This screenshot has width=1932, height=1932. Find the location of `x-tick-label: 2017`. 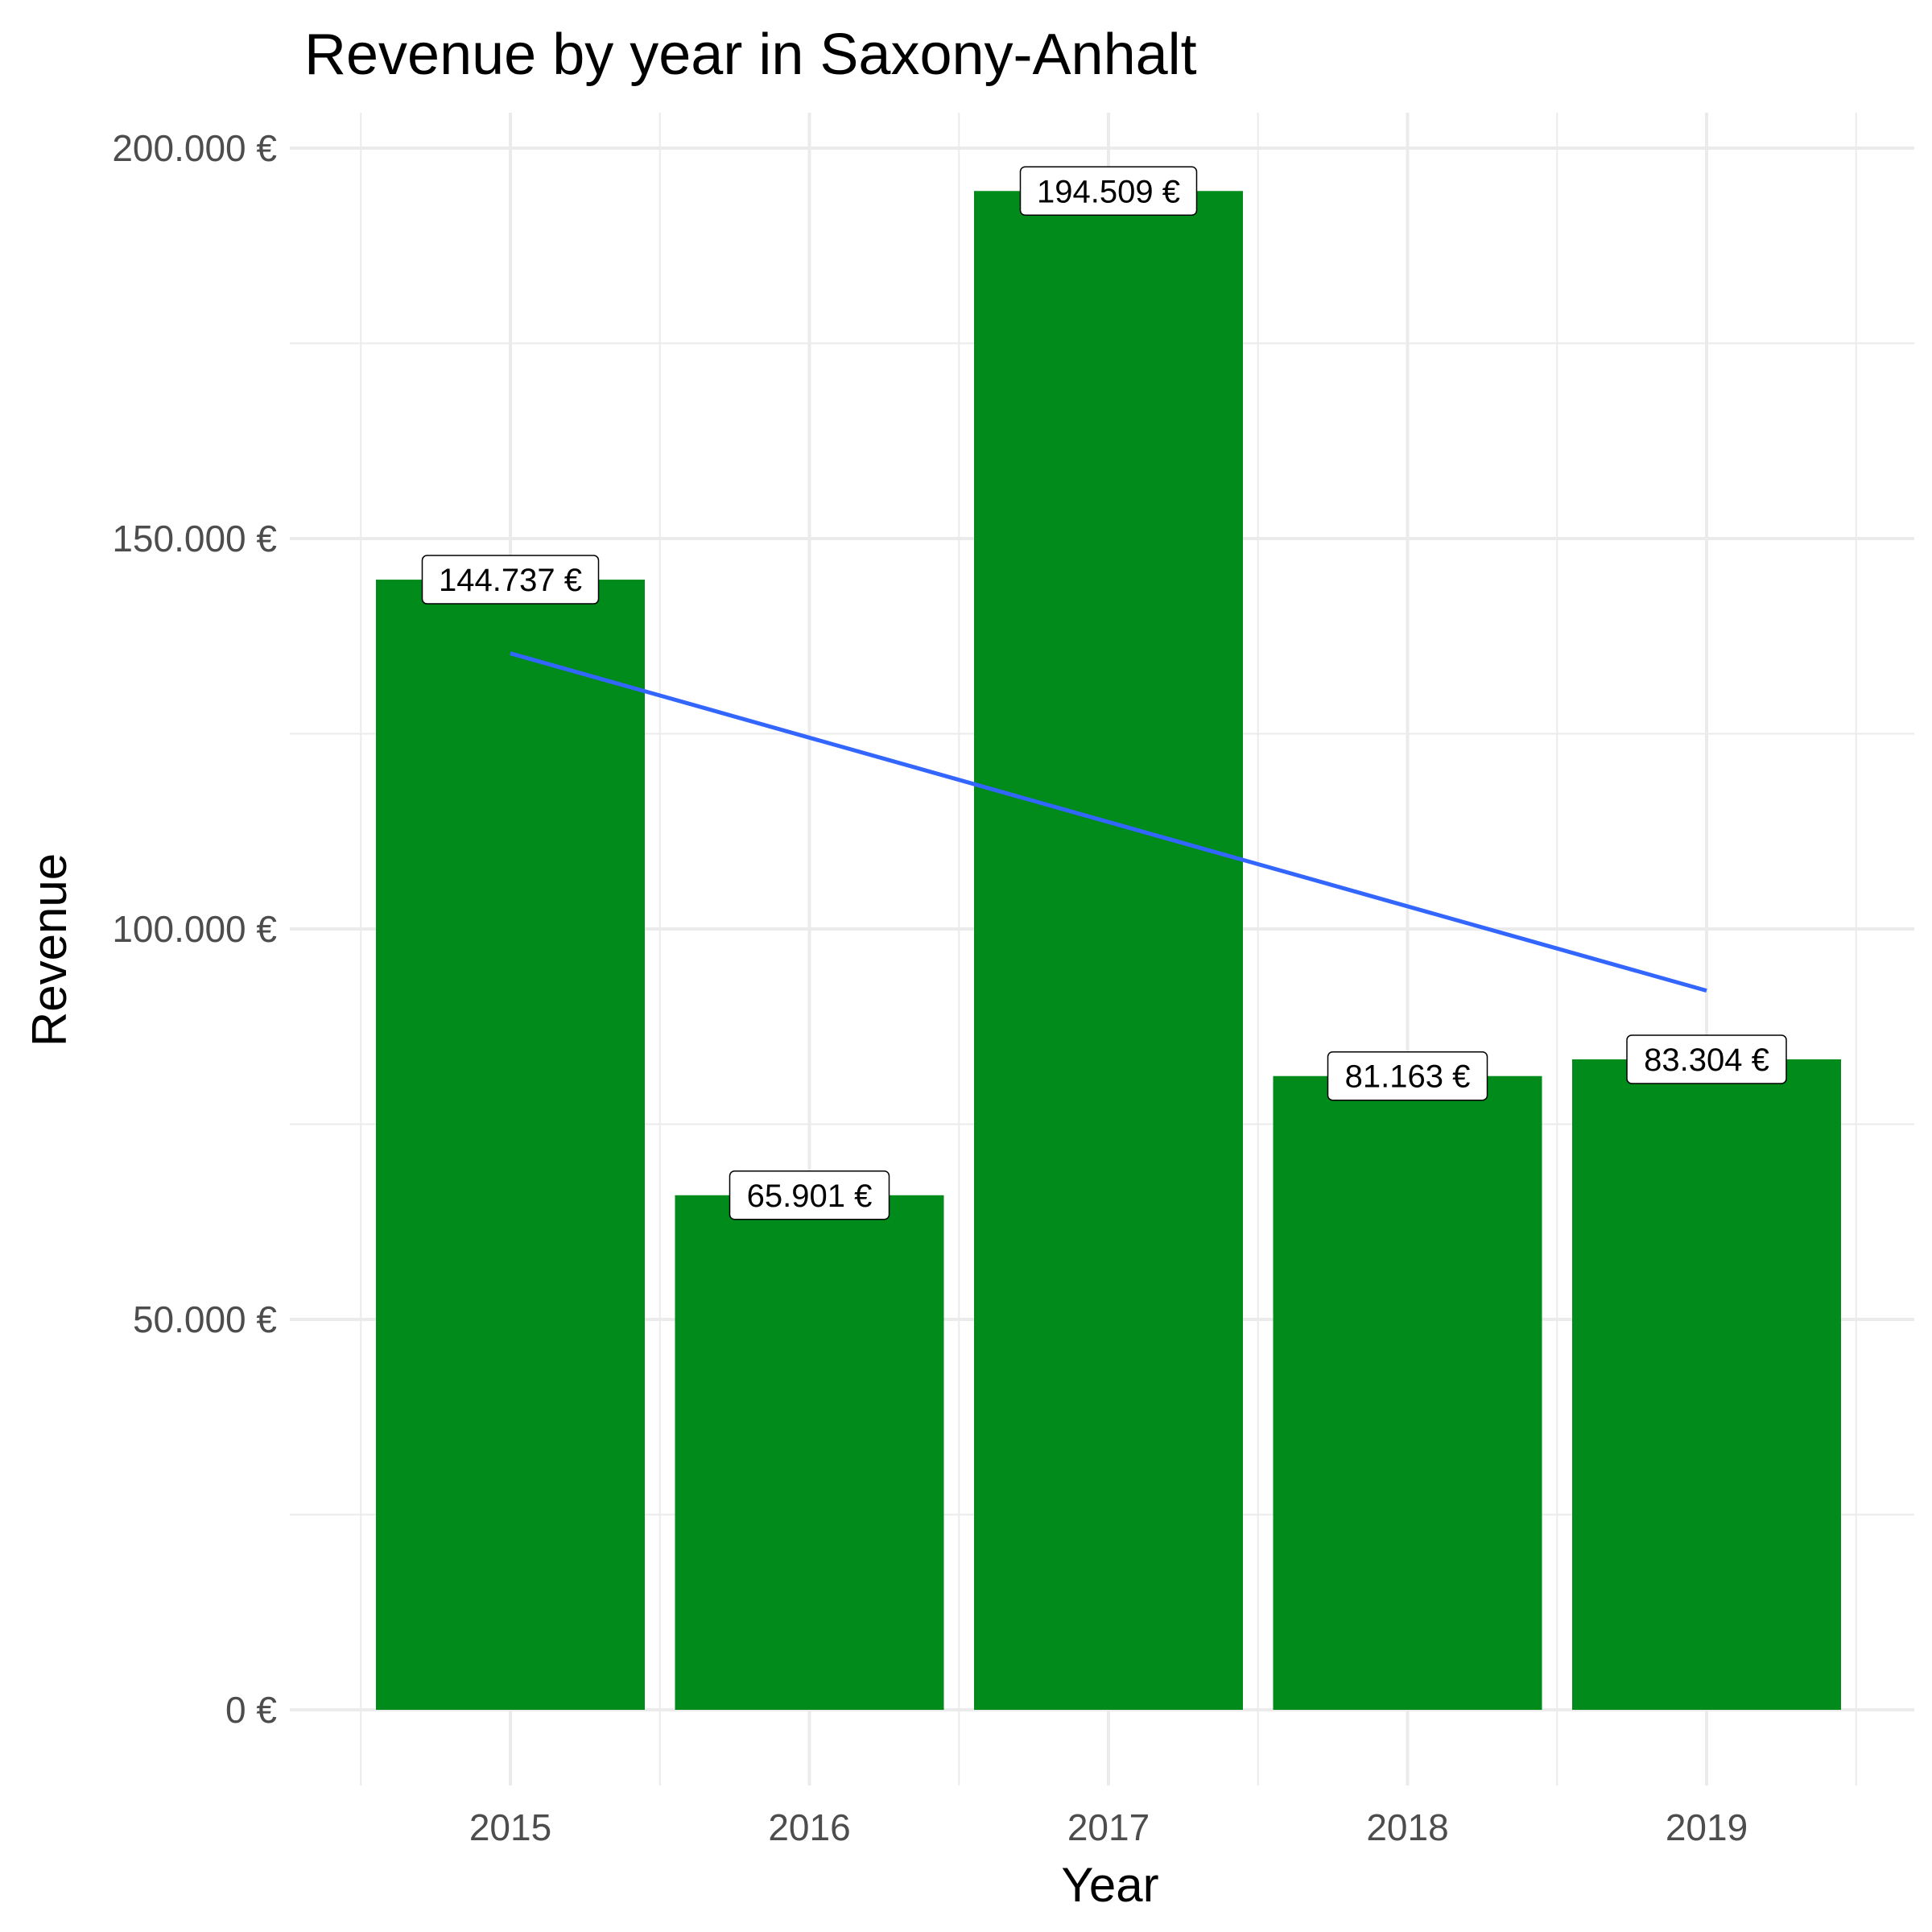

x-tick-label: 2017 is located at coordinates (1108, 1827).